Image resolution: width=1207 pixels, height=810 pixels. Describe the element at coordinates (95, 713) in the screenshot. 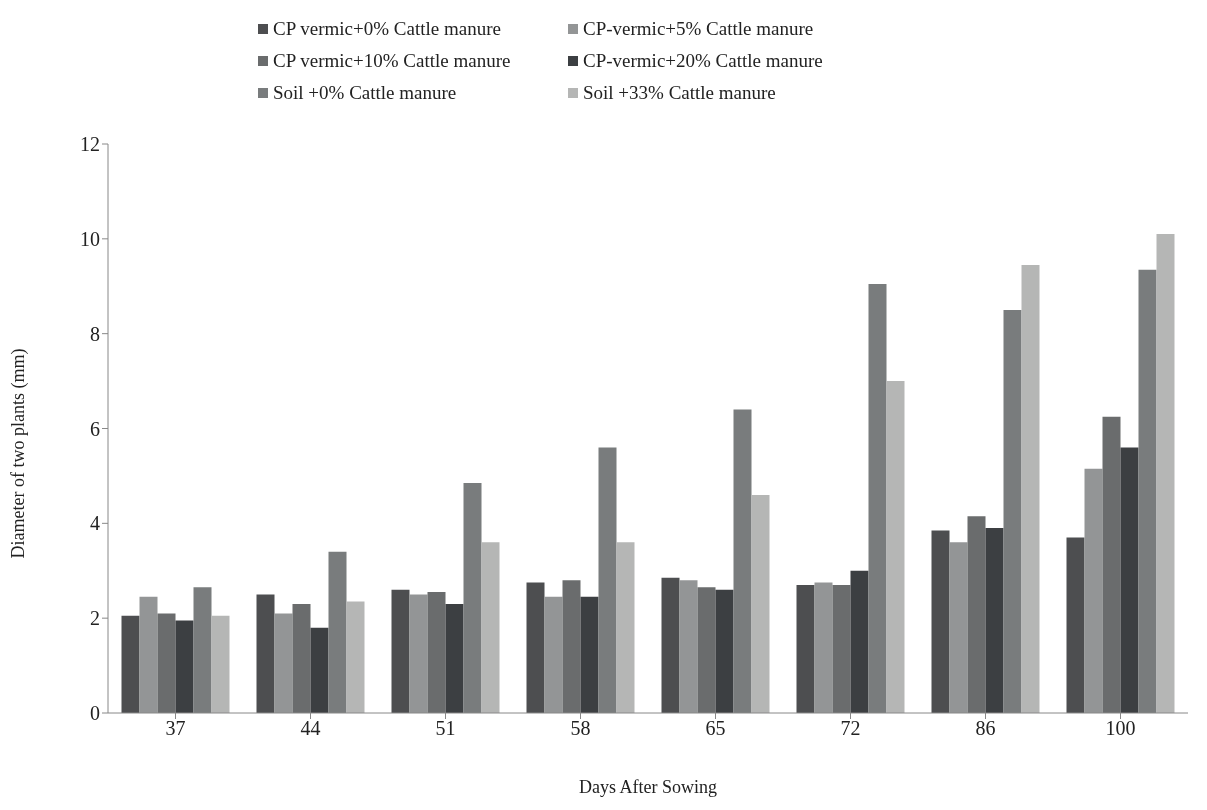

I see `y-tick-label: 0` at that location.